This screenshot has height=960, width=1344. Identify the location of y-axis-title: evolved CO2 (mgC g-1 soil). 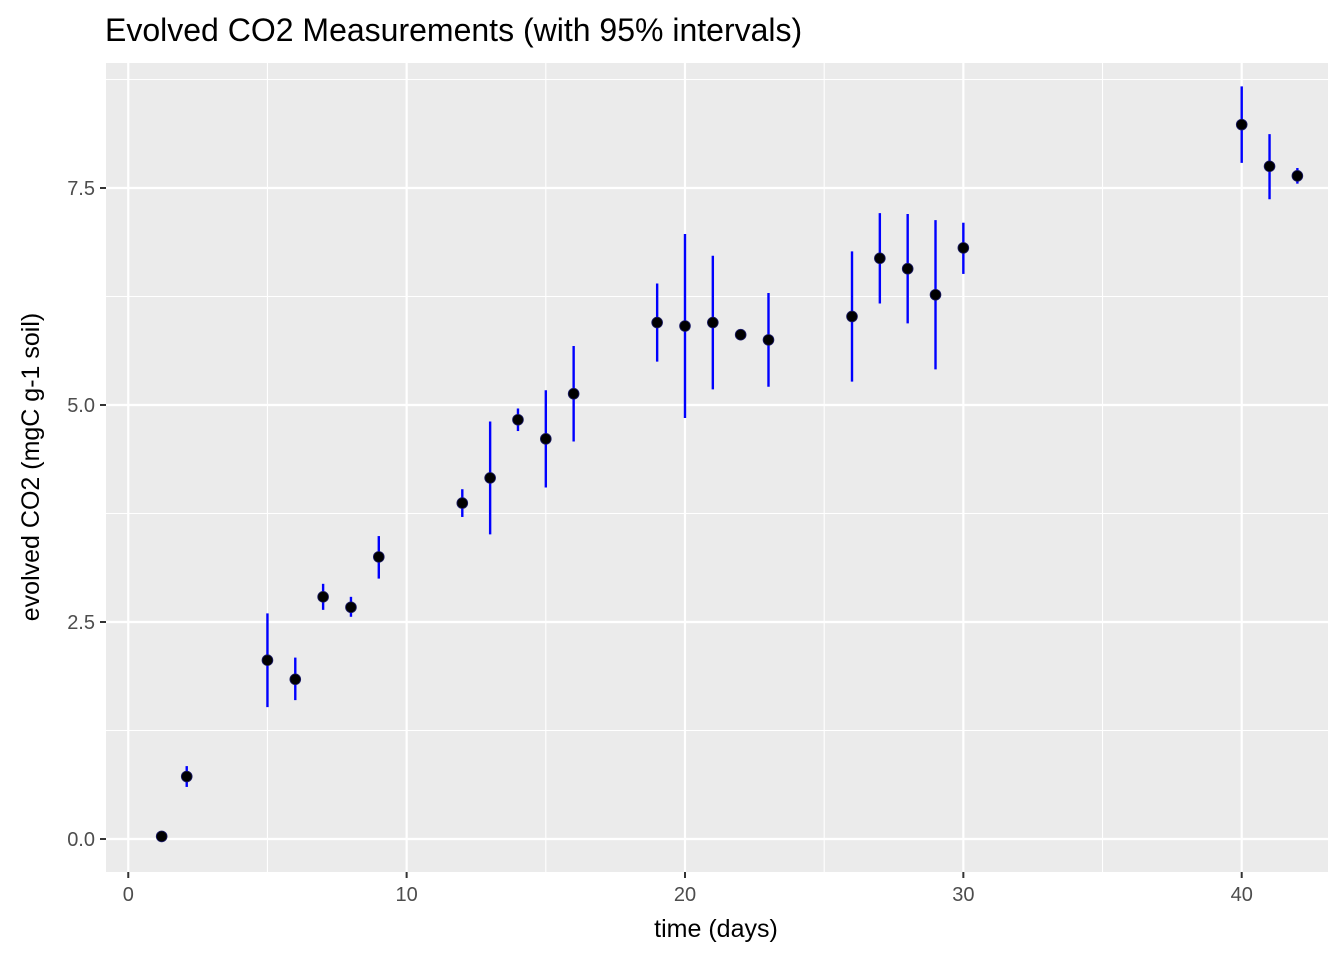
(31, 467).